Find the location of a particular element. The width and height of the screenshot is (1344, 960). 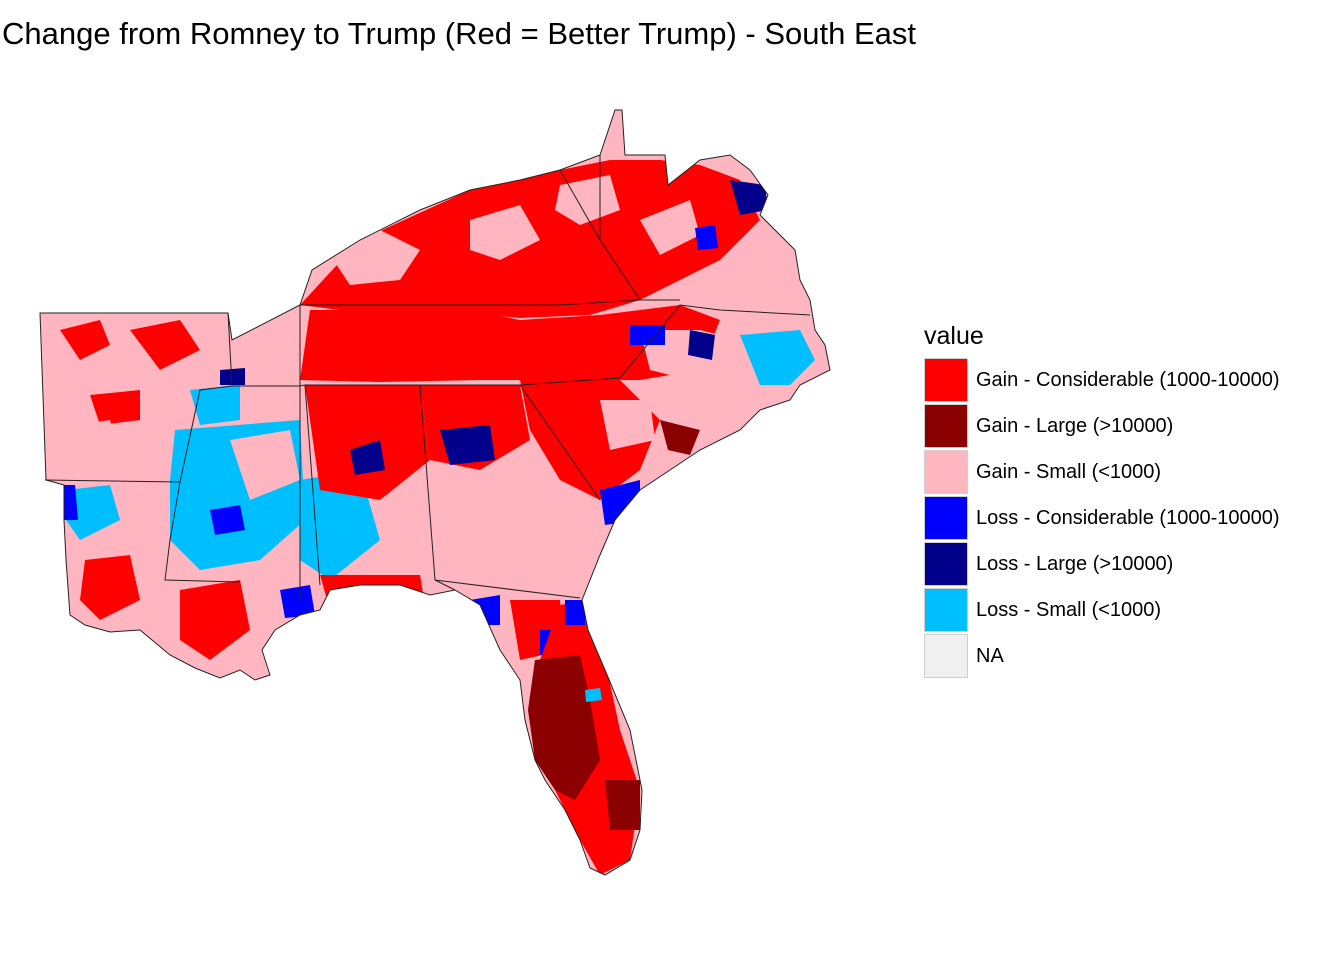

legend-label: Gain - Small (<1000) is located at coordinates (1069, 471).